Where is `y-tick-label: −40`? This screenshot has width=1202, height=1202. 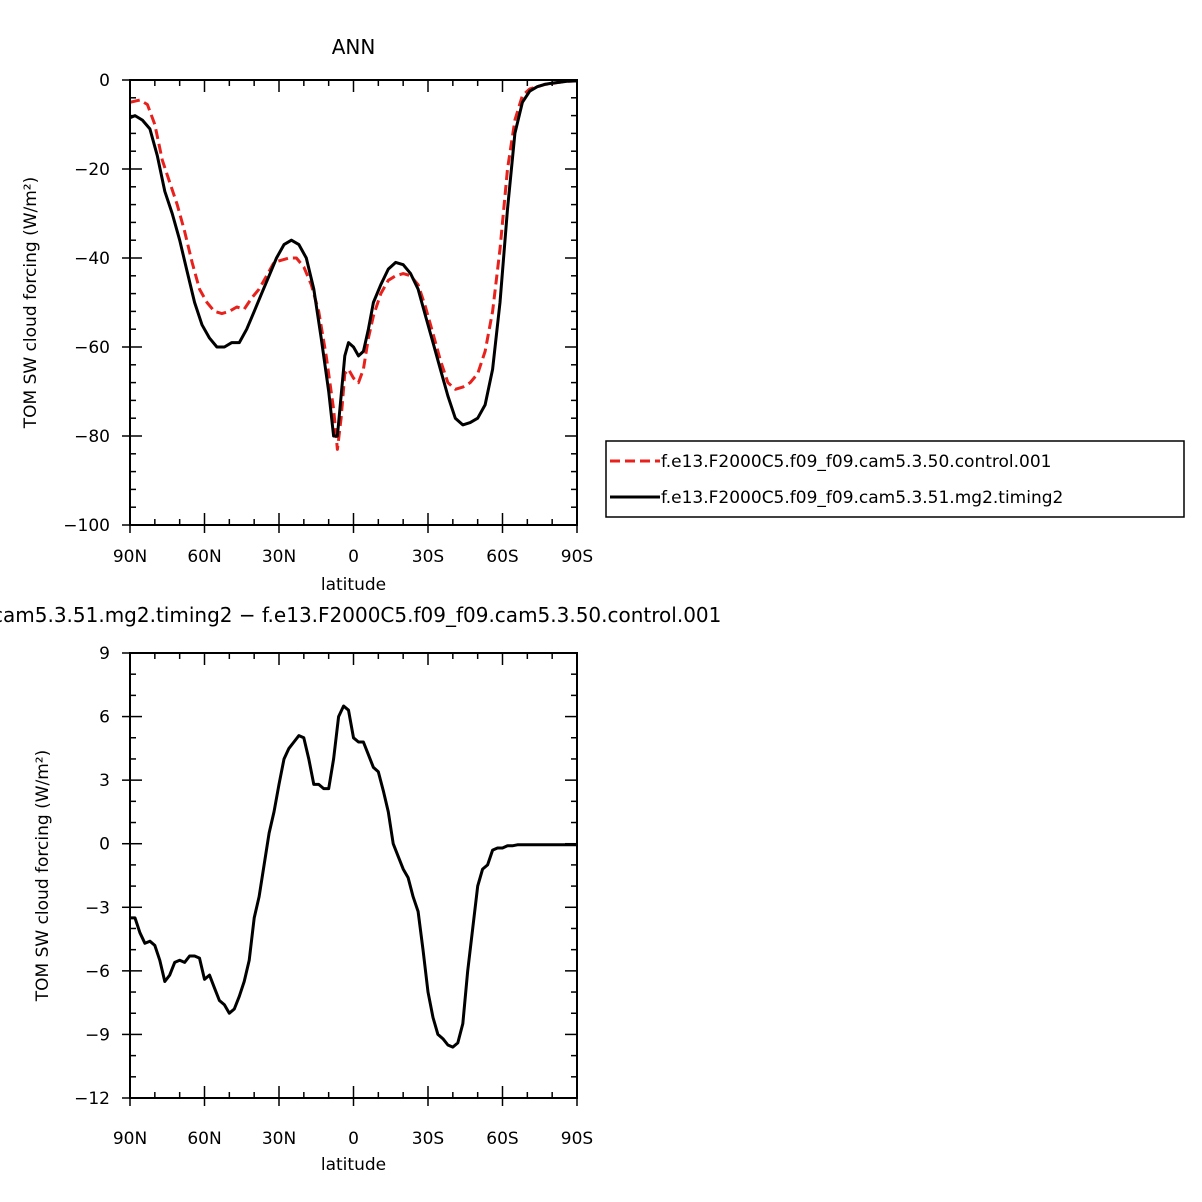 y-tick-label: −40 is located at coordinates (92, 259).